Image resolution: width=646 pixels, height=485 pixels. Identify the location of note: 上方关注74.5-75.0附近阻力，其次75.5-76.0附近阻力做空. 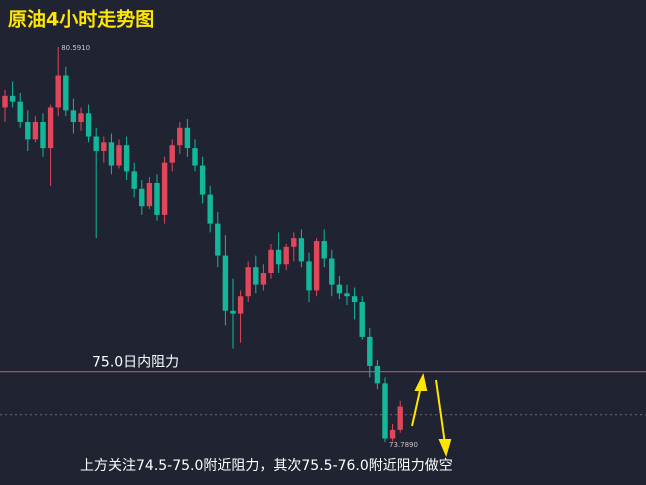
(266, 466).